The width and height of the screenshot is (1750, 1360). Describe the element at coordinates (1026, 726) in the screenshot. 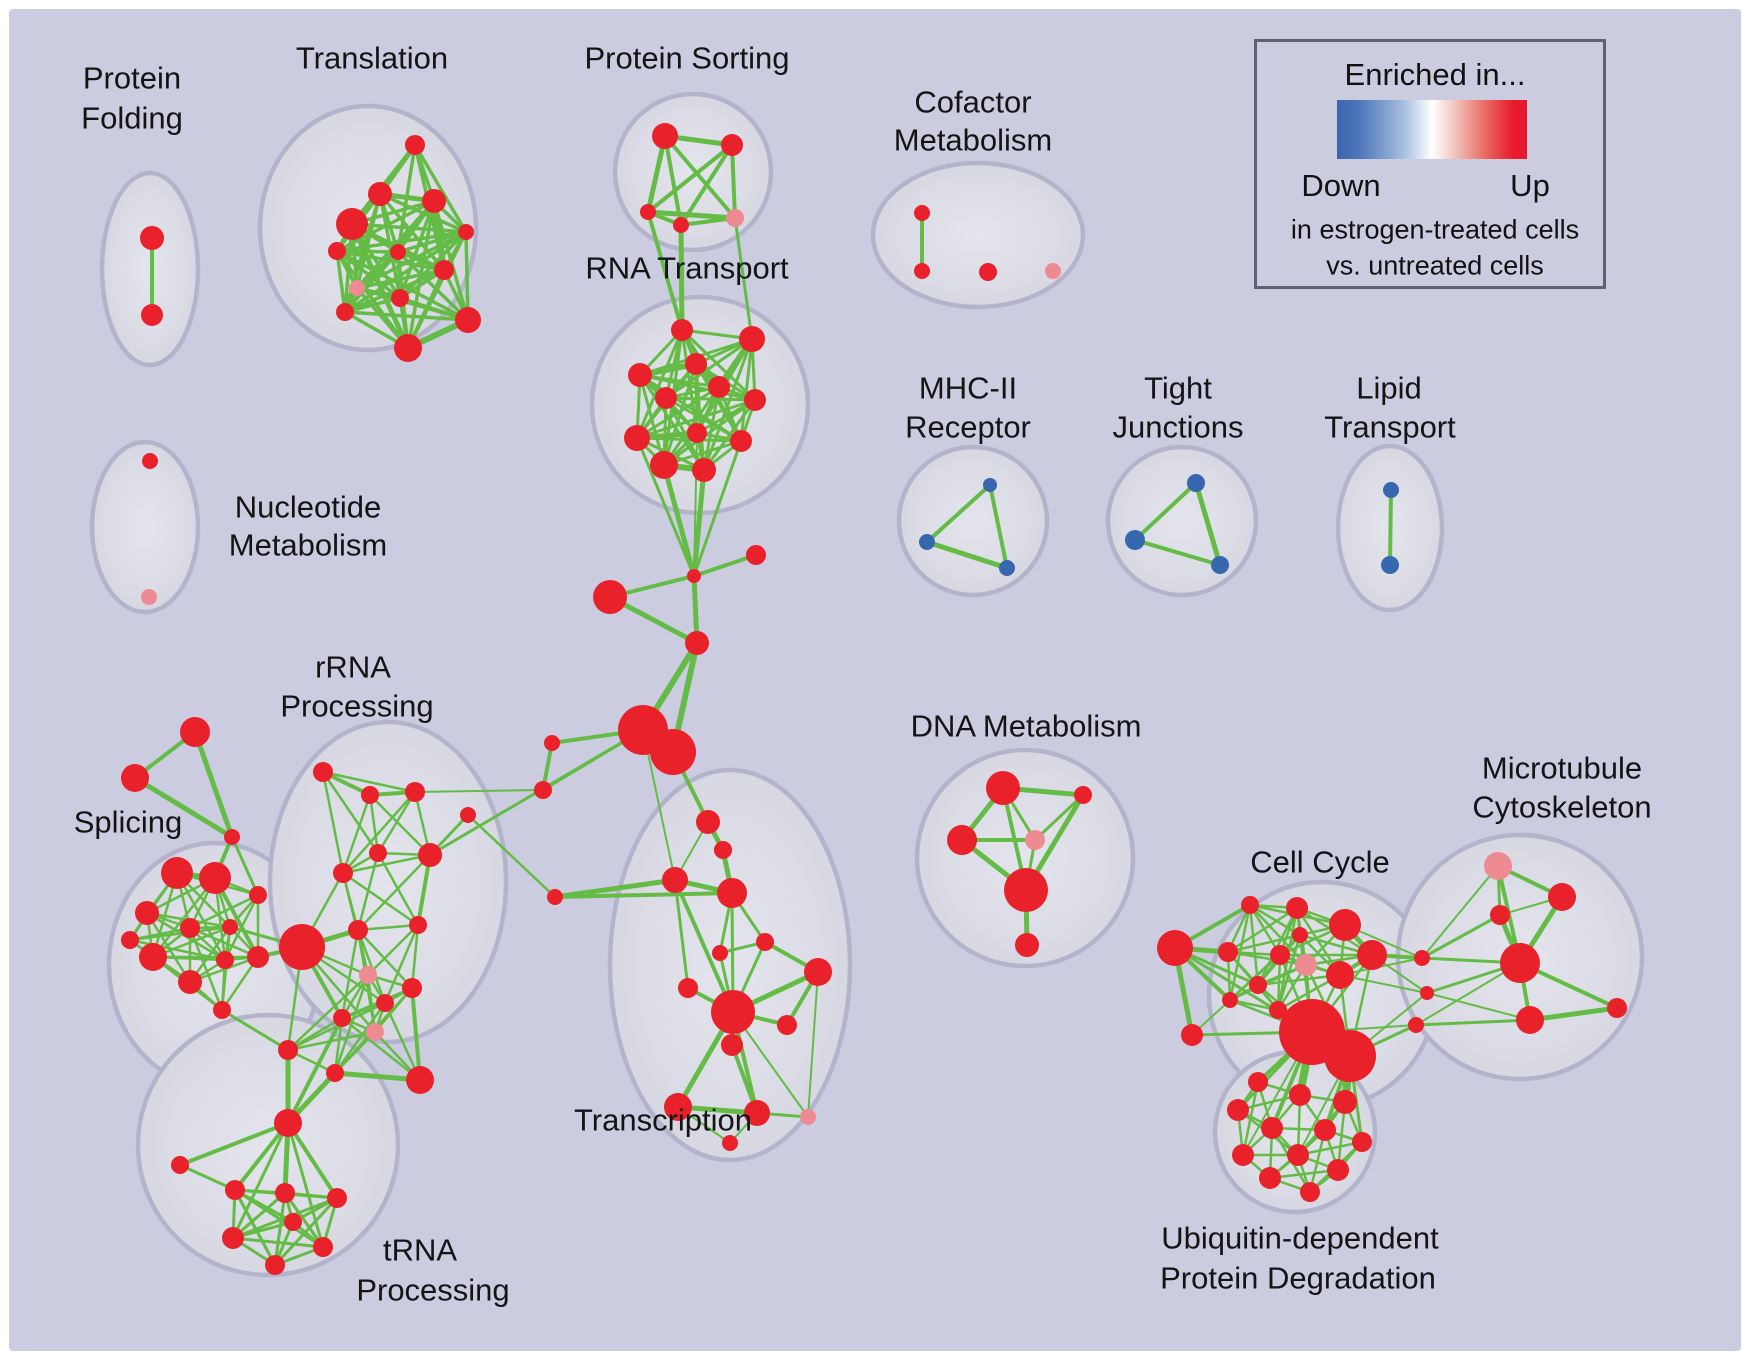

I see `cluster-label-dna: DNA Metabolism` at that location.